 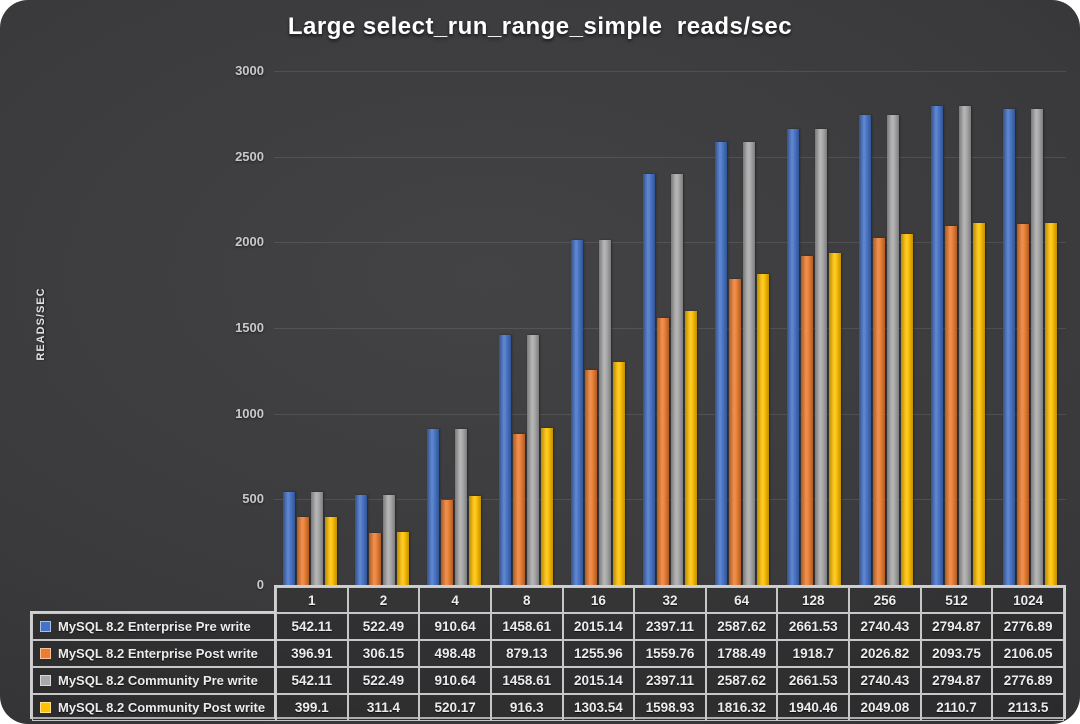 I want to click on value-cell: 879.13, so click(x=526, y=653).